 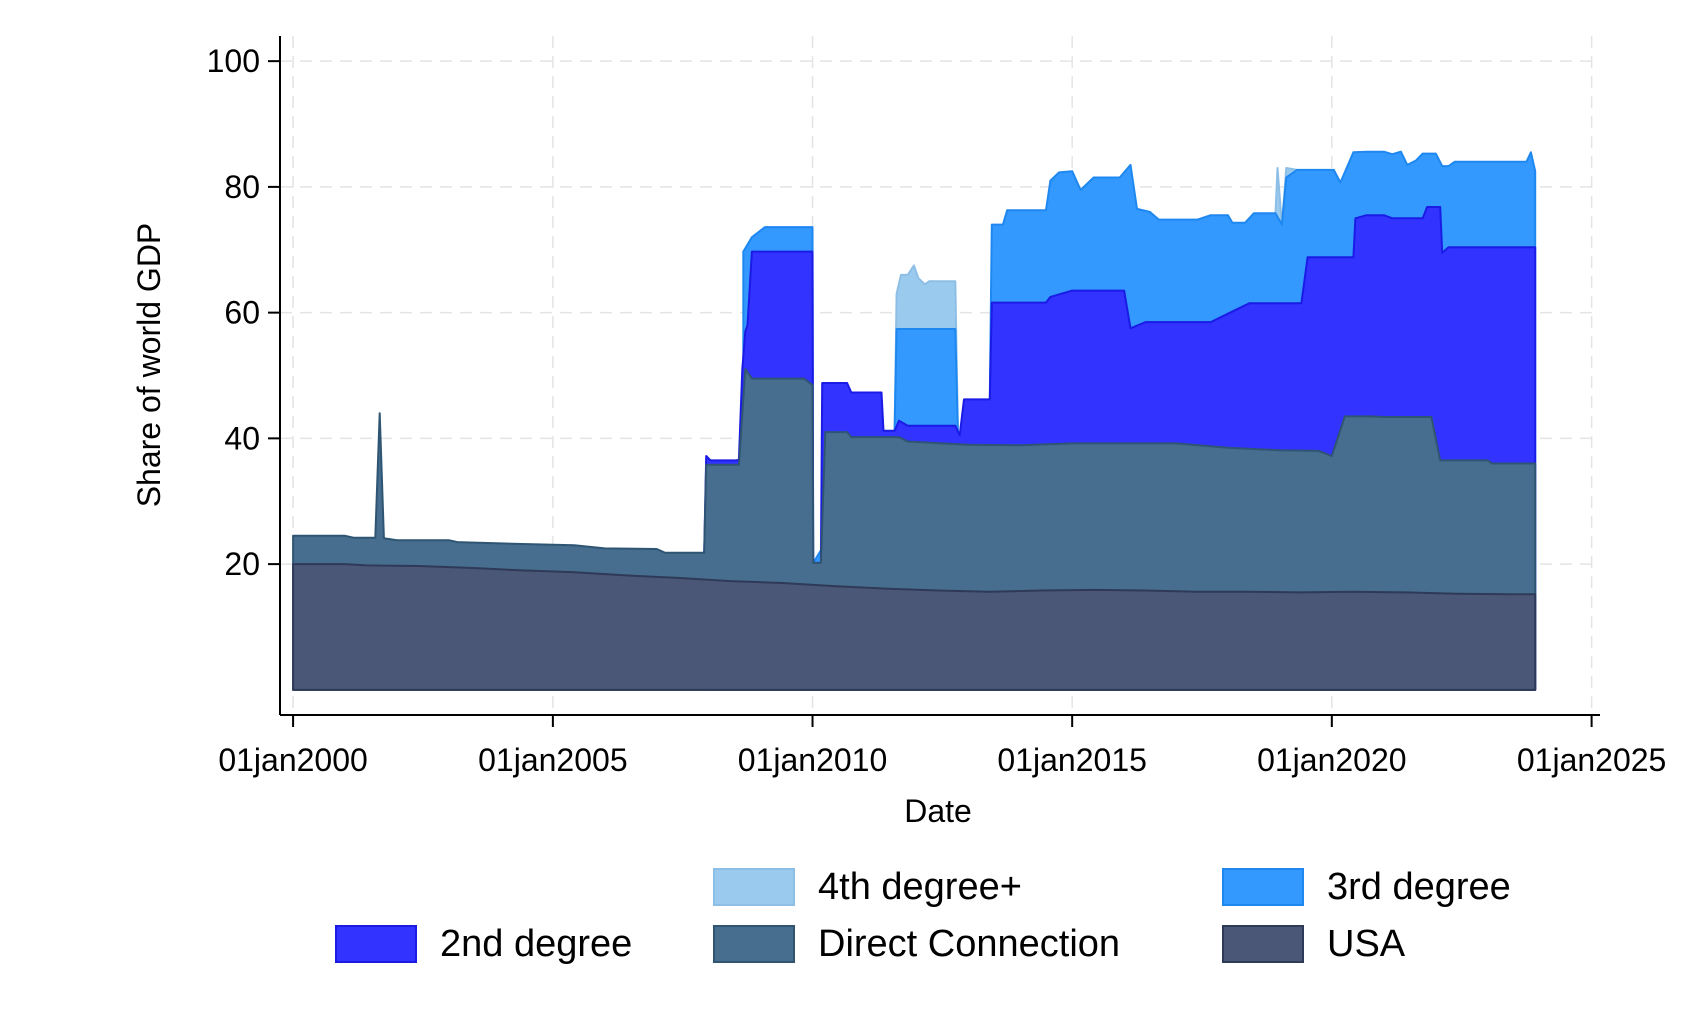 What do you see at coordinates (1314, 944) in the screenshot?
I see `legend-item-usa: USA` at bounding box center [1314, 944].